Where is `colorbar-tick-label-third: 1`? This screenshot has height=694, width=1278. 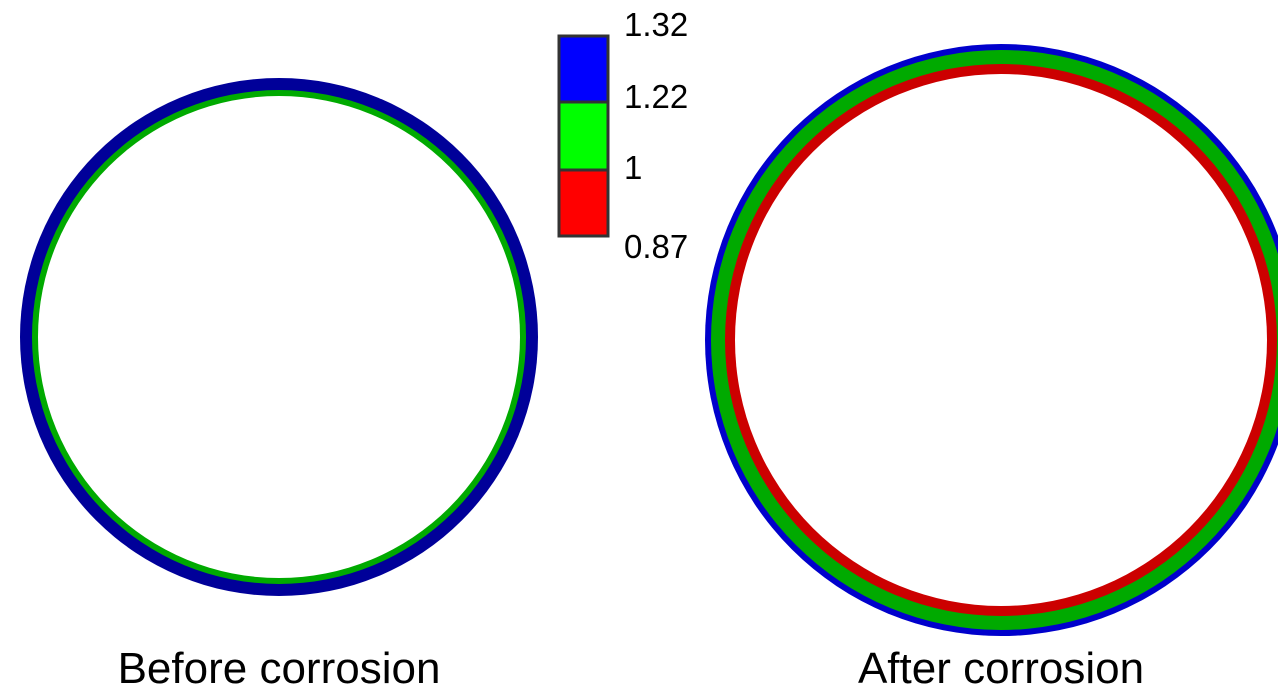 colorbar-tick-label-third: 1 is located at coordinates (633, 167).